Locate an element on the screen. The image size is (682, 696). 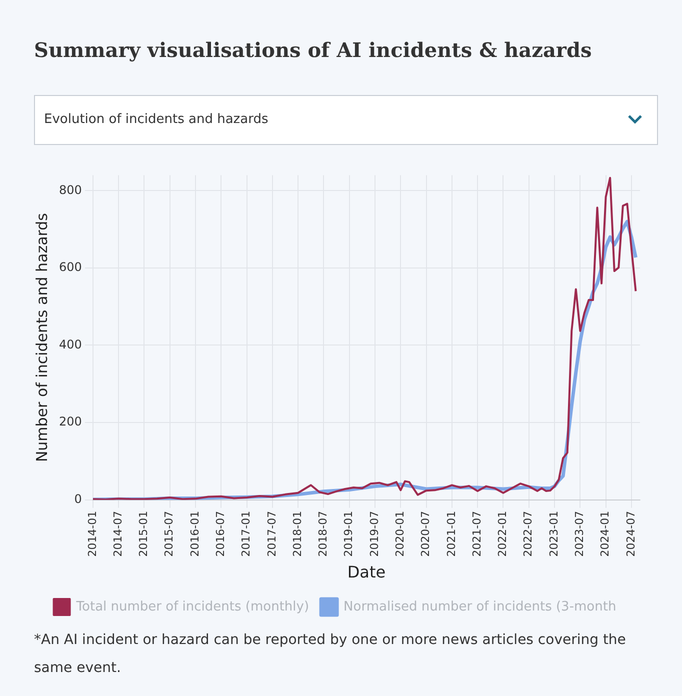
x-tick-label: 2019-07 is located at coordinates (374, 533).